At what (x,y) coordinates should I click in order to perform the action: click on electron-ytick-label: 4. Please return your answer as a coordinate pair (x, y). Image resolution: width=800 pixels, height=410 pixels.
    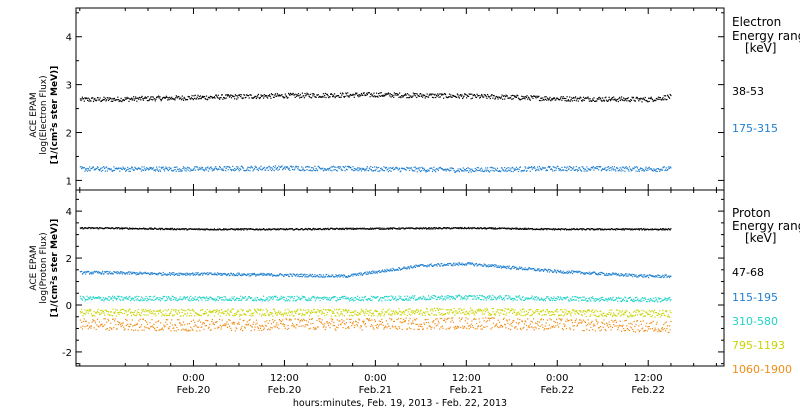
    Looking at the image, I should click on (69, 38).